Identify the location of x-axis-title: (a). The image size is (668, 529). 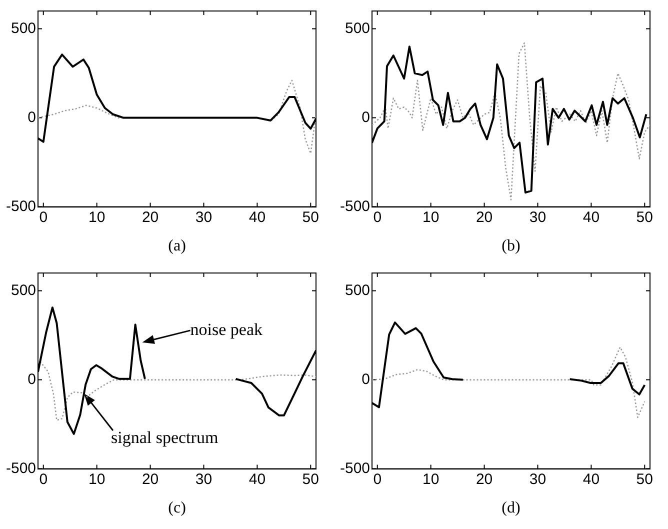
(177, 246).